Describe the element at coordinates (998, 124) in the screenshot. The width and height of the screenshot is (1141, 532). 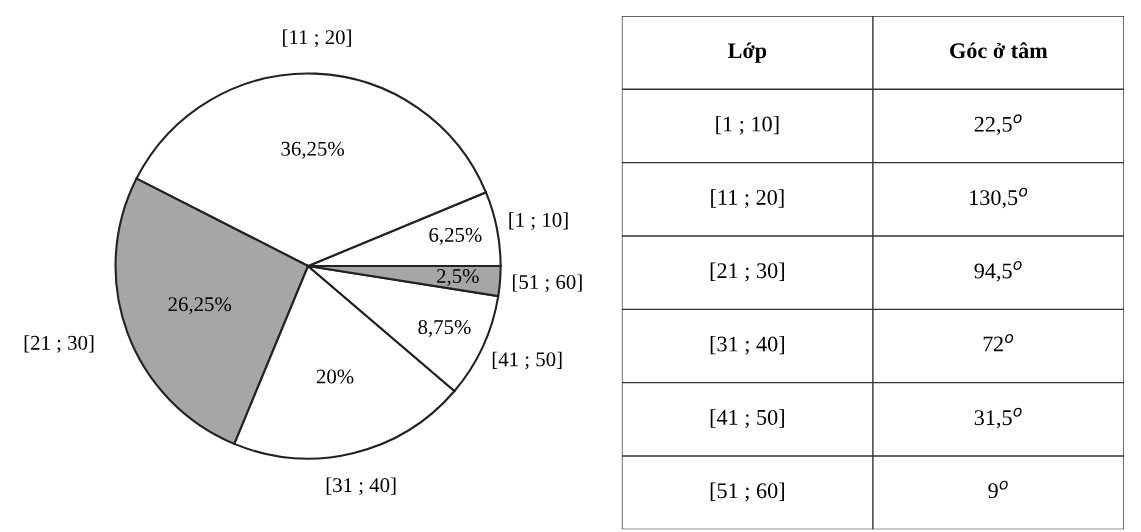
I see `text: 22,5$^{o}$` at that location.